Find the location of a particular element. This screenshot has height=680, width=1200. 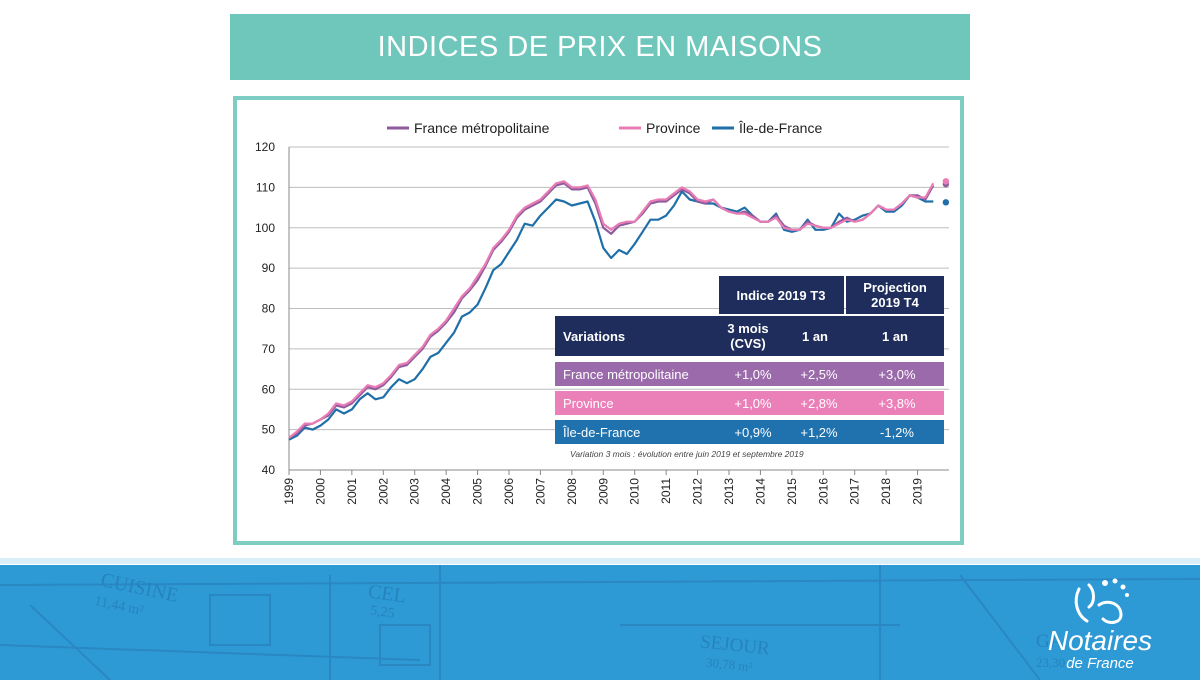

x-tick-label: 2013 is located at coordinates (729, 491).